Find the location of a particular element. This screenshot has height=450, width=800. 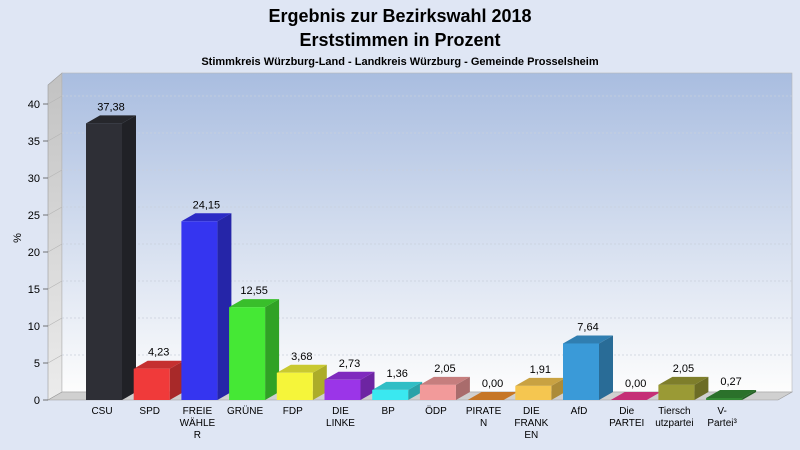

category-label: PIRATE N is located at coordinates (484, 417).